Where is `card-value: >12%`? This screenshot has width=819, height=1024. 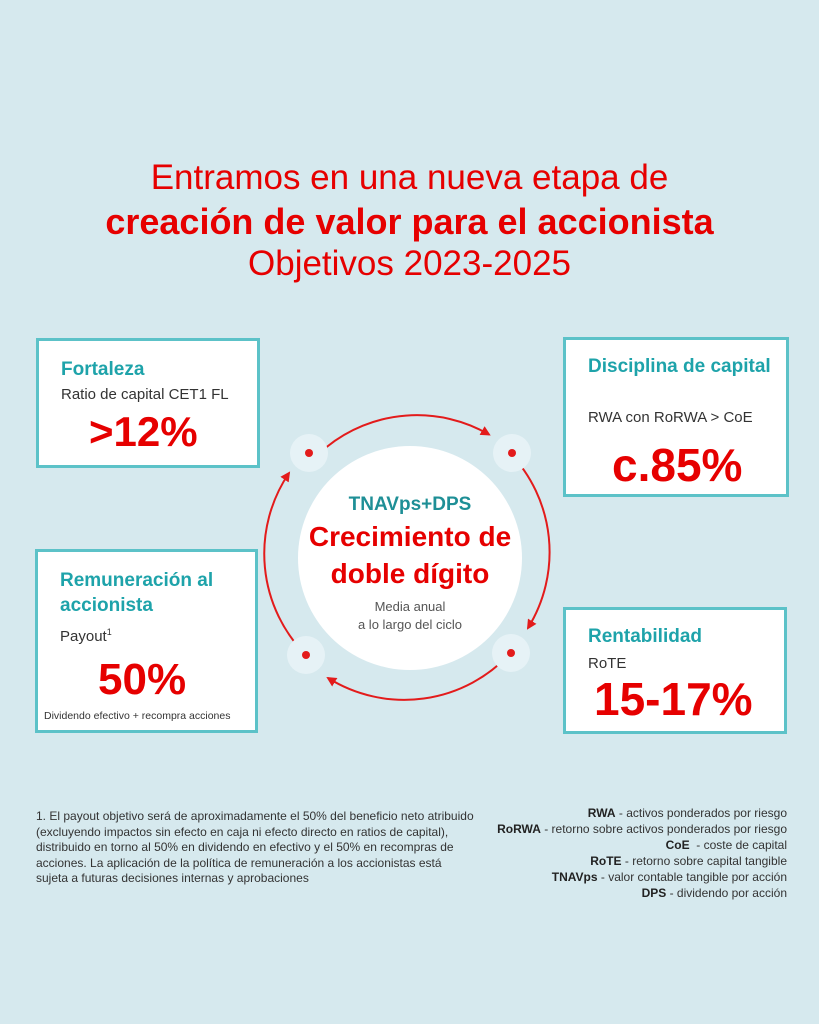
card-value: >12% is located at coordinates (143, 431).